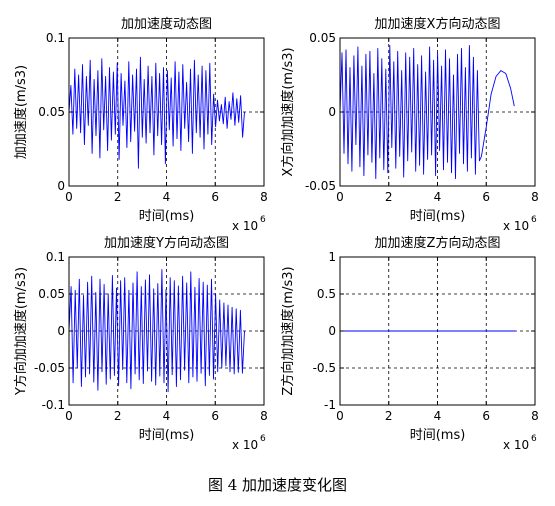 This screenshot has height=506, width=555. Describe the element at coordinates (277, 485) in the screenshot. I see `figure-caption: 图 4 加加速度变化图` at that location.